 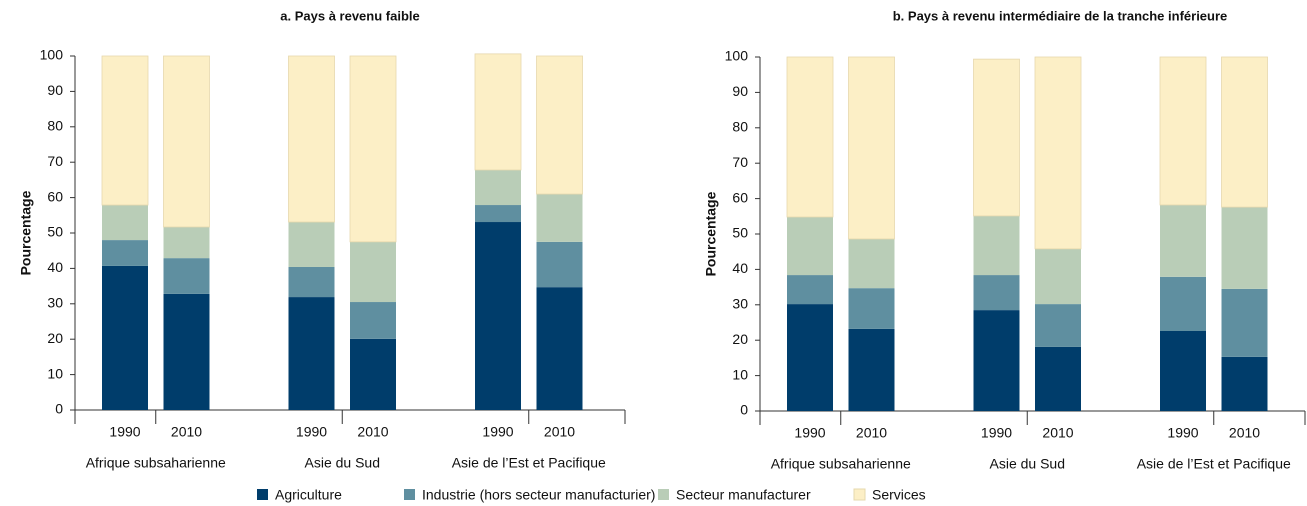 What do you see at coordinates (538, 495) in the screenshot?
I see `legend-label: Industrie (hors secteur manufacturier)` at bounding box center [538, 495].